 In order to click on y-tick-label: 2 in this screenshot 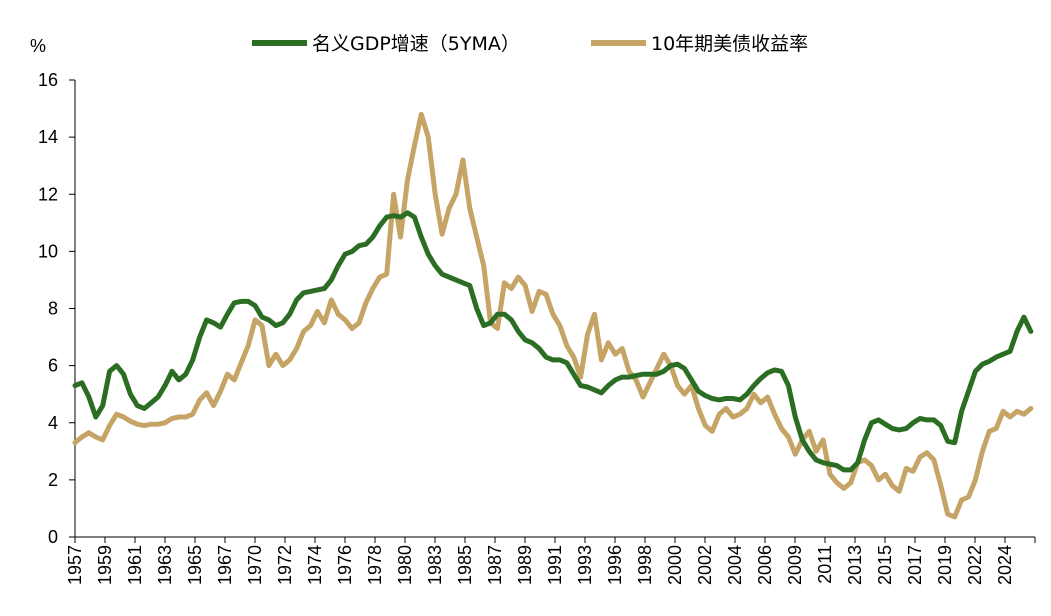, I will do `click(53, 480)`.